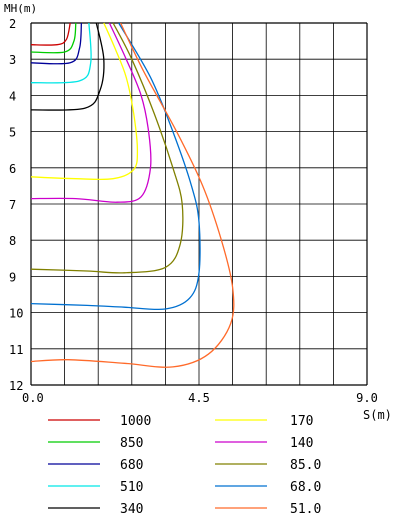  I want to click on x-tick-label: 0.0, so click(33, 398).